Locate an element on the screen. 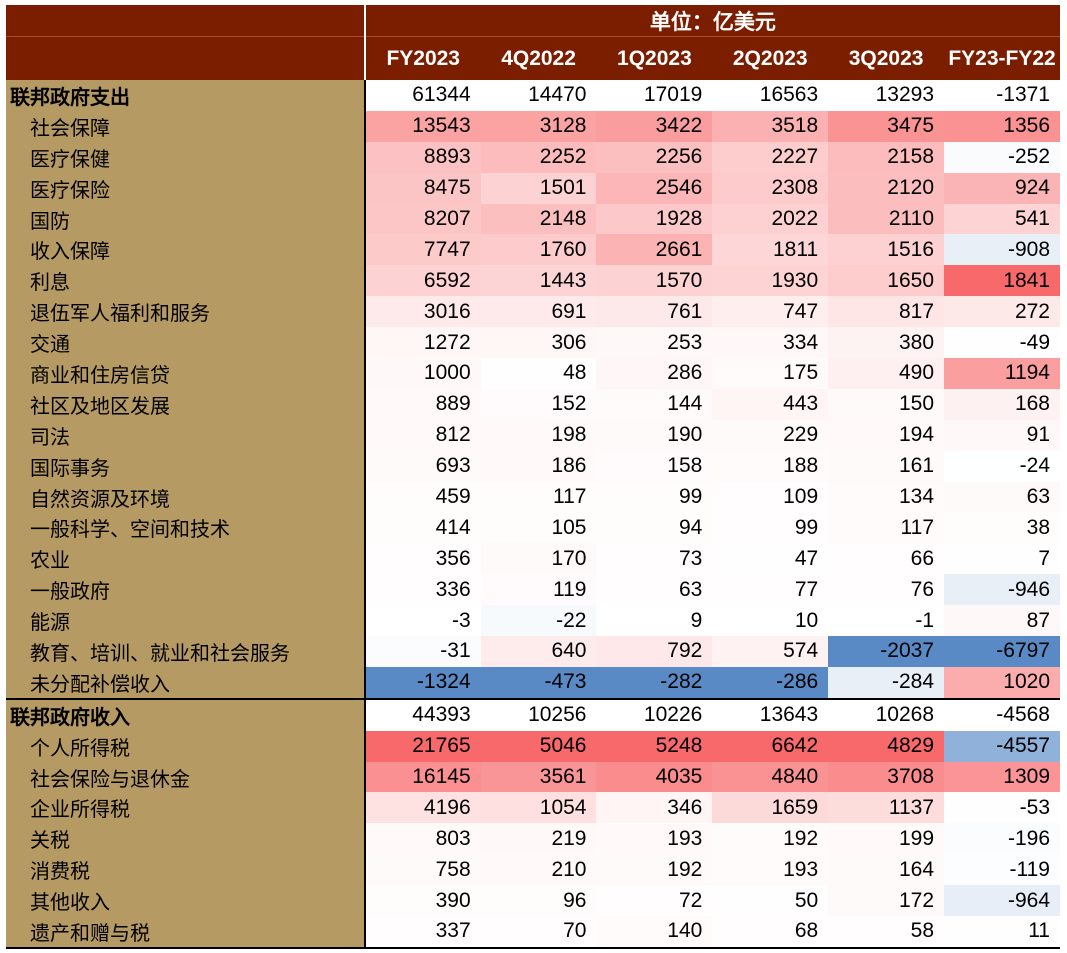  group-row: 联邦政府收入 44393 10256 10226 13643 10268 -4568 is located at coordinates (533, 714).